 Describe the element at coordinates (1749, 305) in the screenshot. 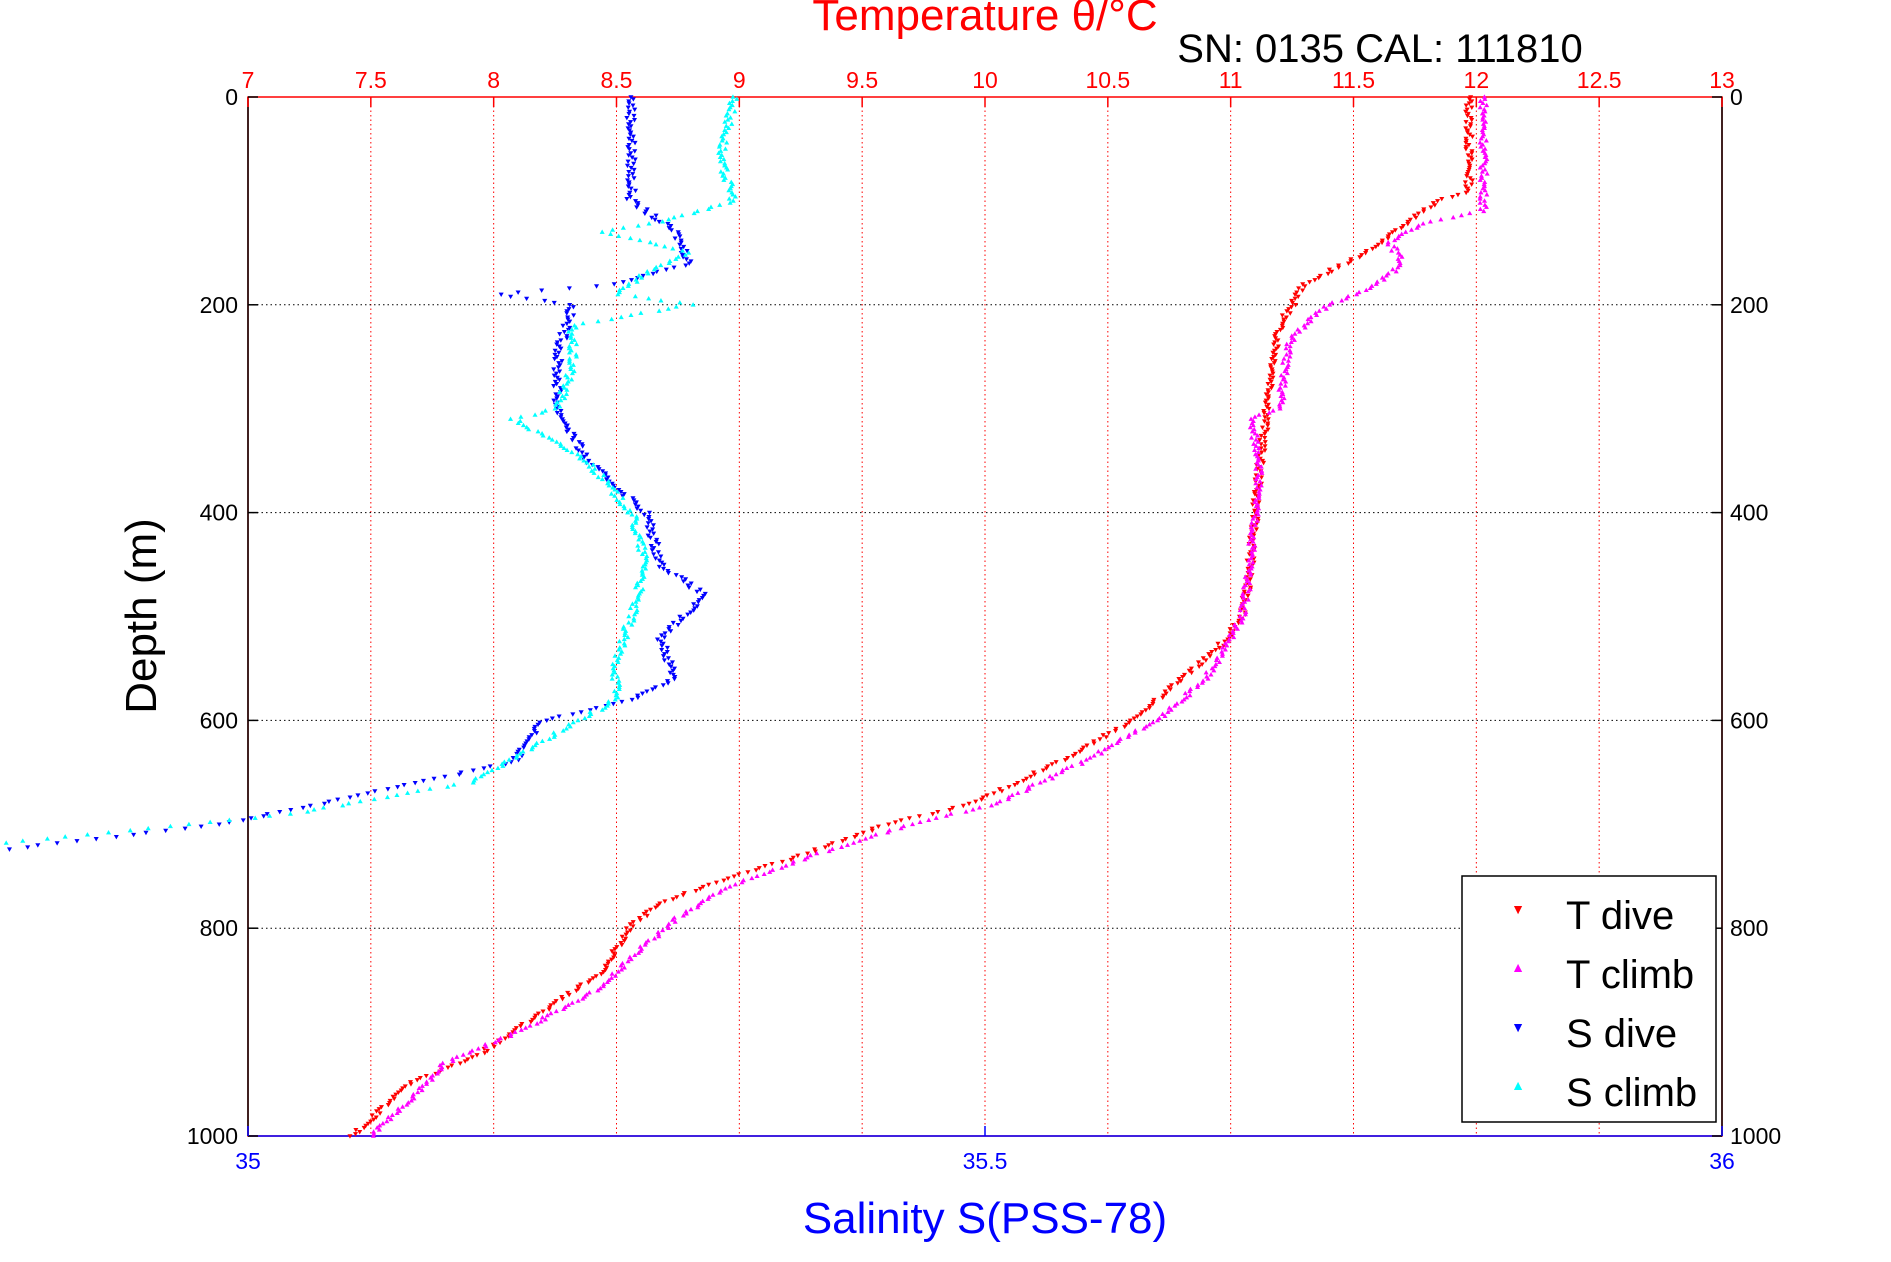

I see `depth-tick-label-right: 200` at that location.